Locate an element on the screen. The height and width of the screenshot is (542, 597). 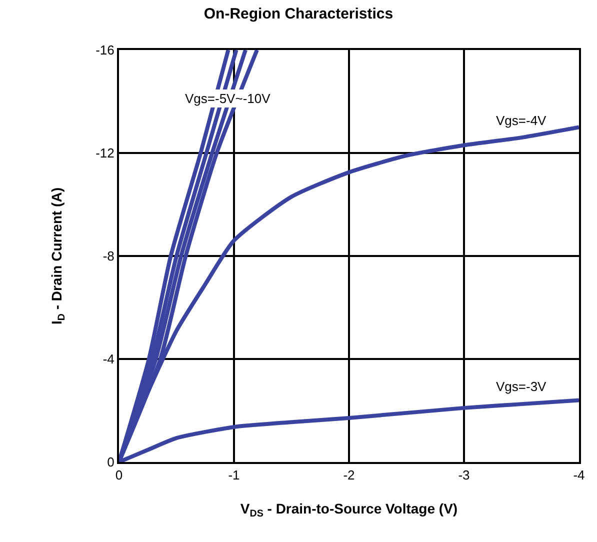
x-tick-label: -3 is located at coordinates (464, 475).